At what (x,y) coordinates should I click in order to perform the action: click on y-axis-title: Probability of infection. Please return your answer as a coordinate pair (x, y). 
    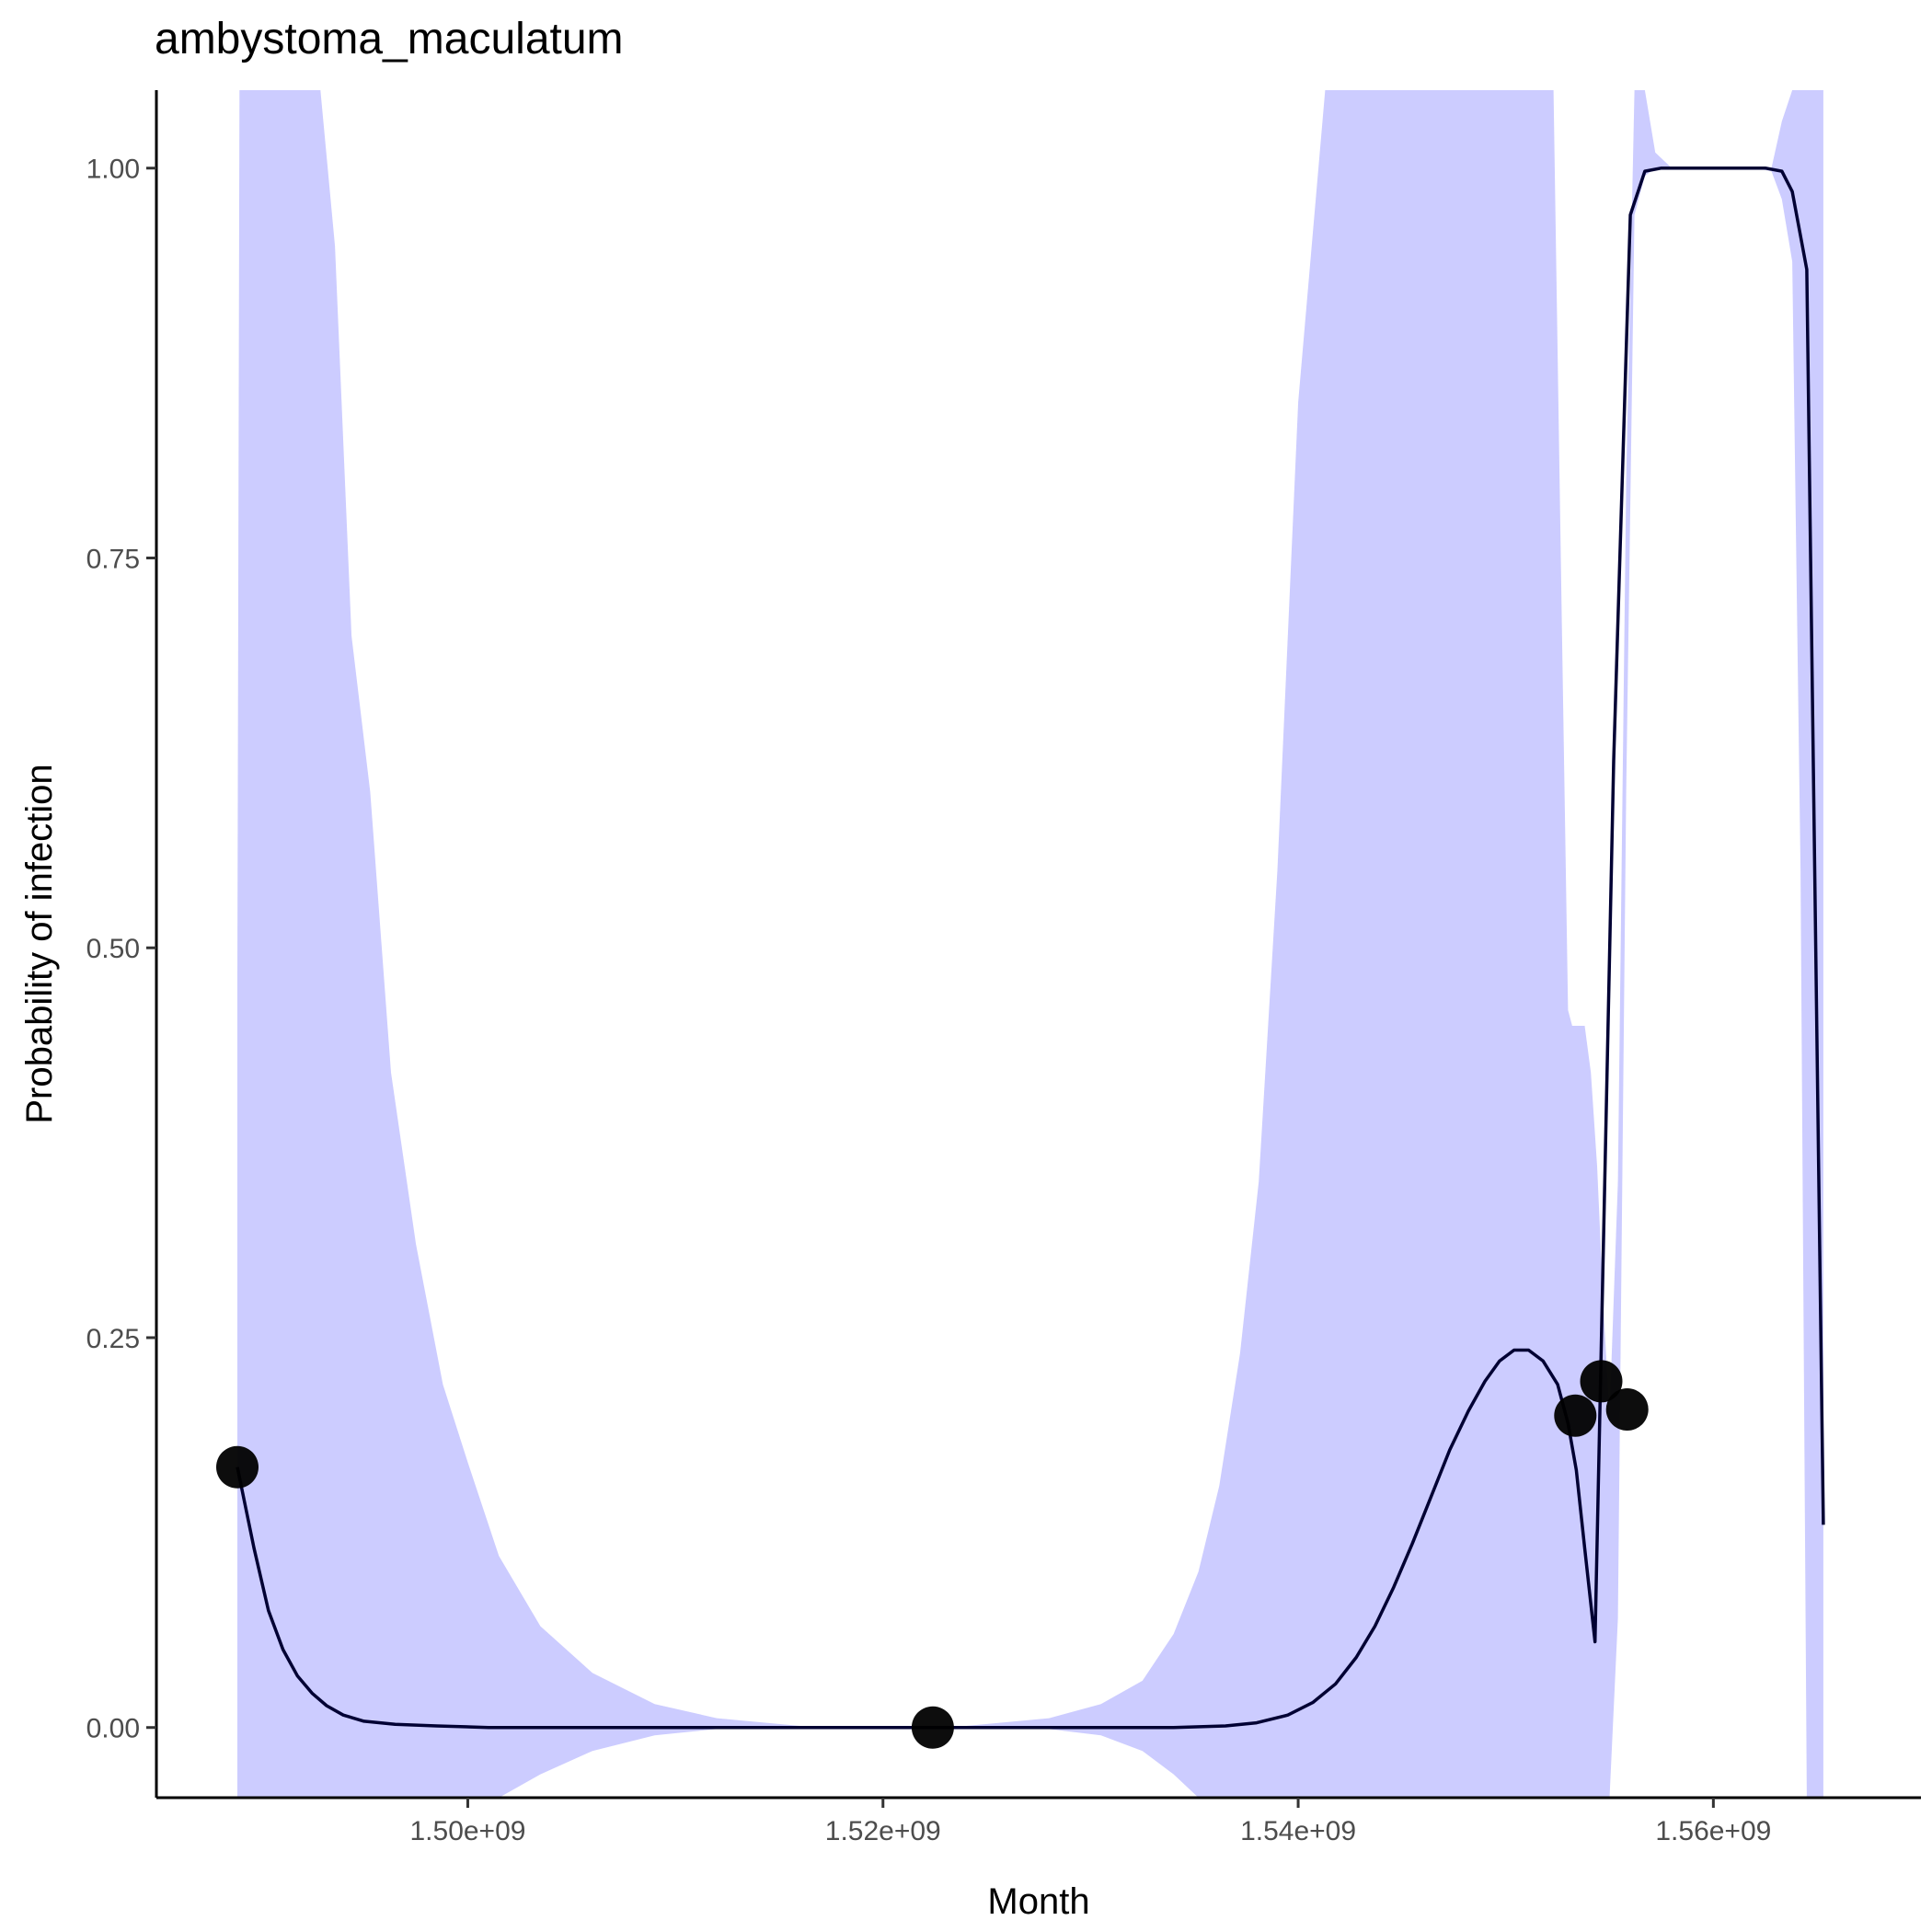
    Looking at the image, I should click on (39, 943).